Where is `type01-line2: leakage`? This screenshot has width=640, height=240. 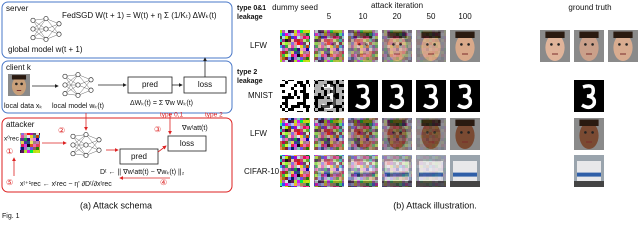 type01-line2: leakage is located at coordinates (250, 17).